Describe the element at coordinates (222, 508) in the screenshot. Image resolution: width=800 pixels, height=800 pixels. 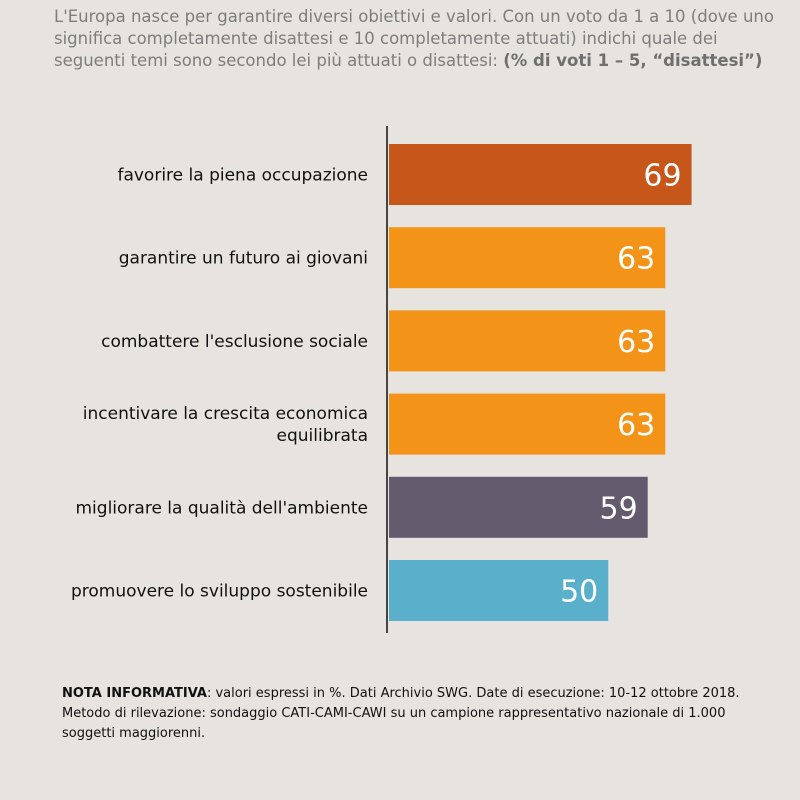
I see `category-label: migliorare la qualità dell'ambiente` at that location.